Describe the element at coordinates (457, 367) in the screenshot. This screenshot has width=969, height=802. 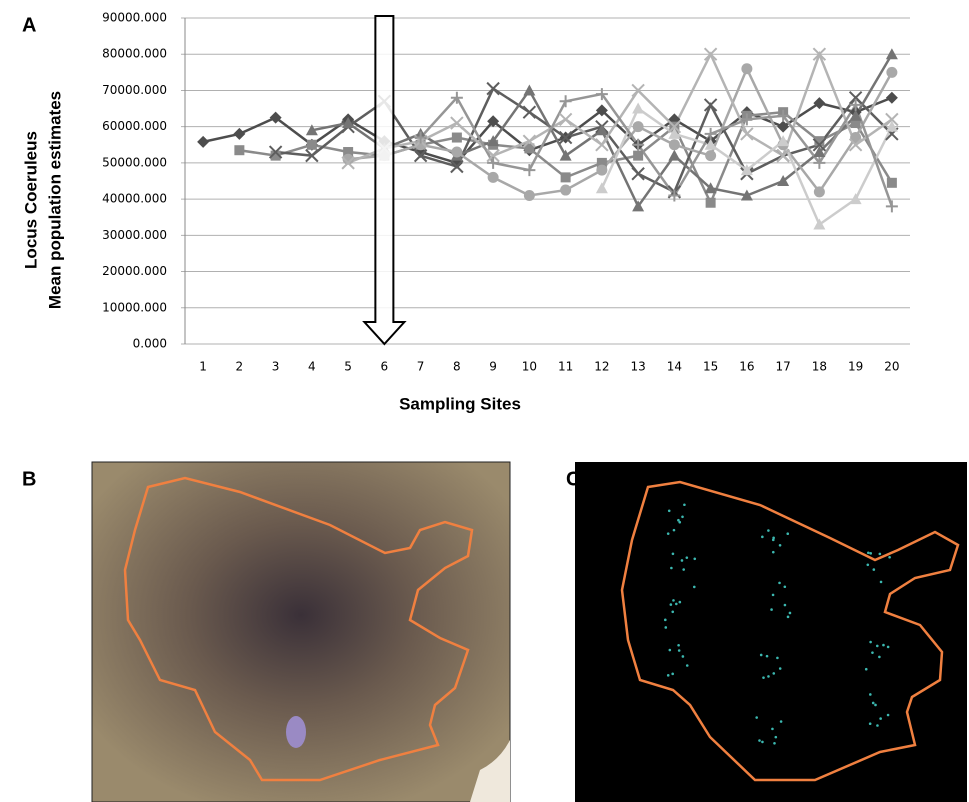
I see `x-tick-label: 8` at that location.